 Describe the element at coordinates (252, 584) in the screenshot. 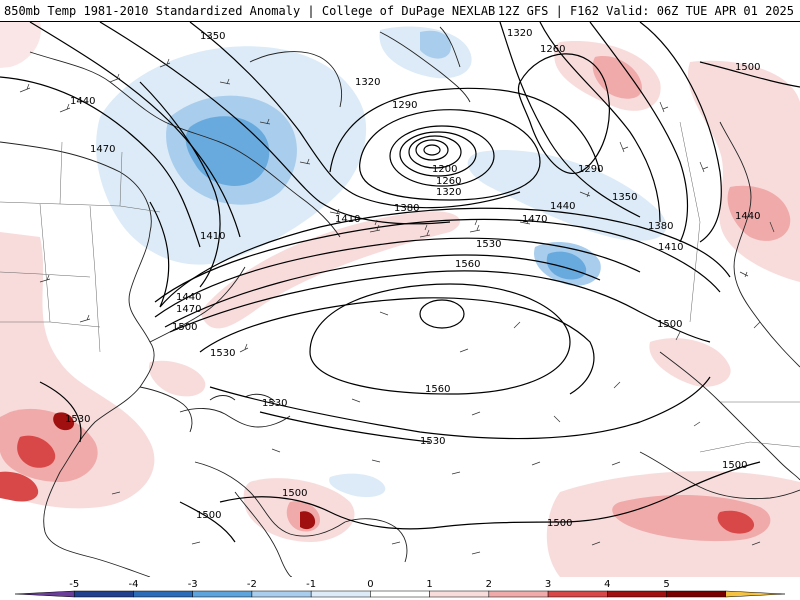

I see `colorbar-tick-label: -2` at that location.